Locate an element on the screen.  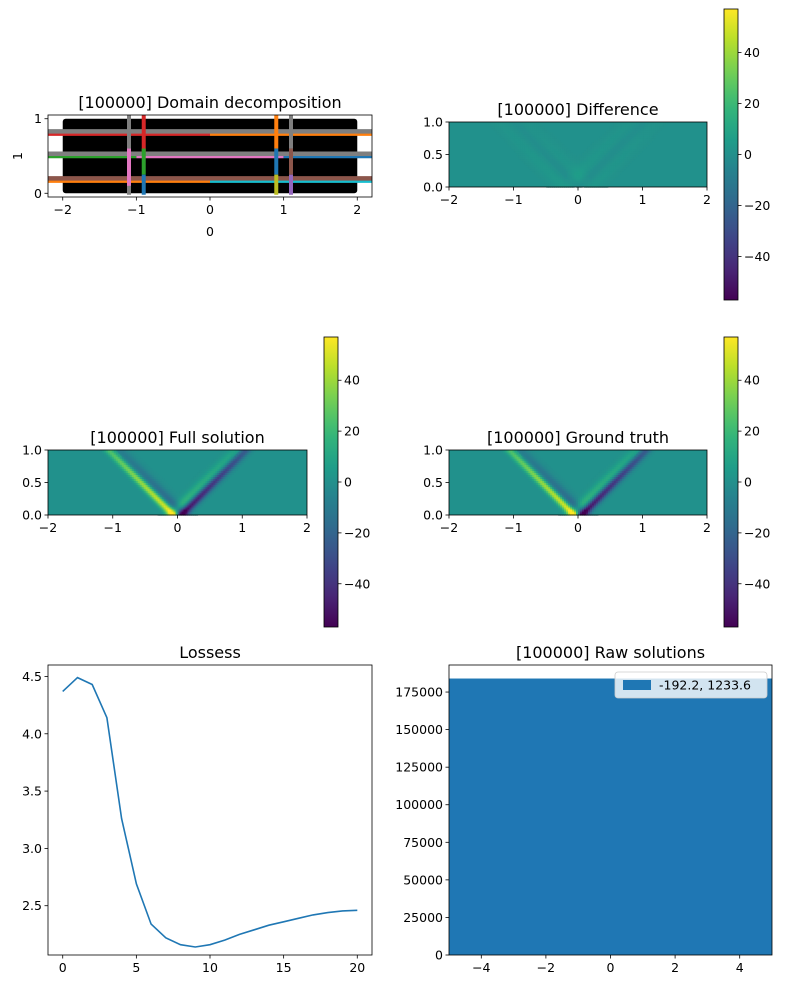
full-solution-xtick-label: −2 is located at coordinates (48, 527).